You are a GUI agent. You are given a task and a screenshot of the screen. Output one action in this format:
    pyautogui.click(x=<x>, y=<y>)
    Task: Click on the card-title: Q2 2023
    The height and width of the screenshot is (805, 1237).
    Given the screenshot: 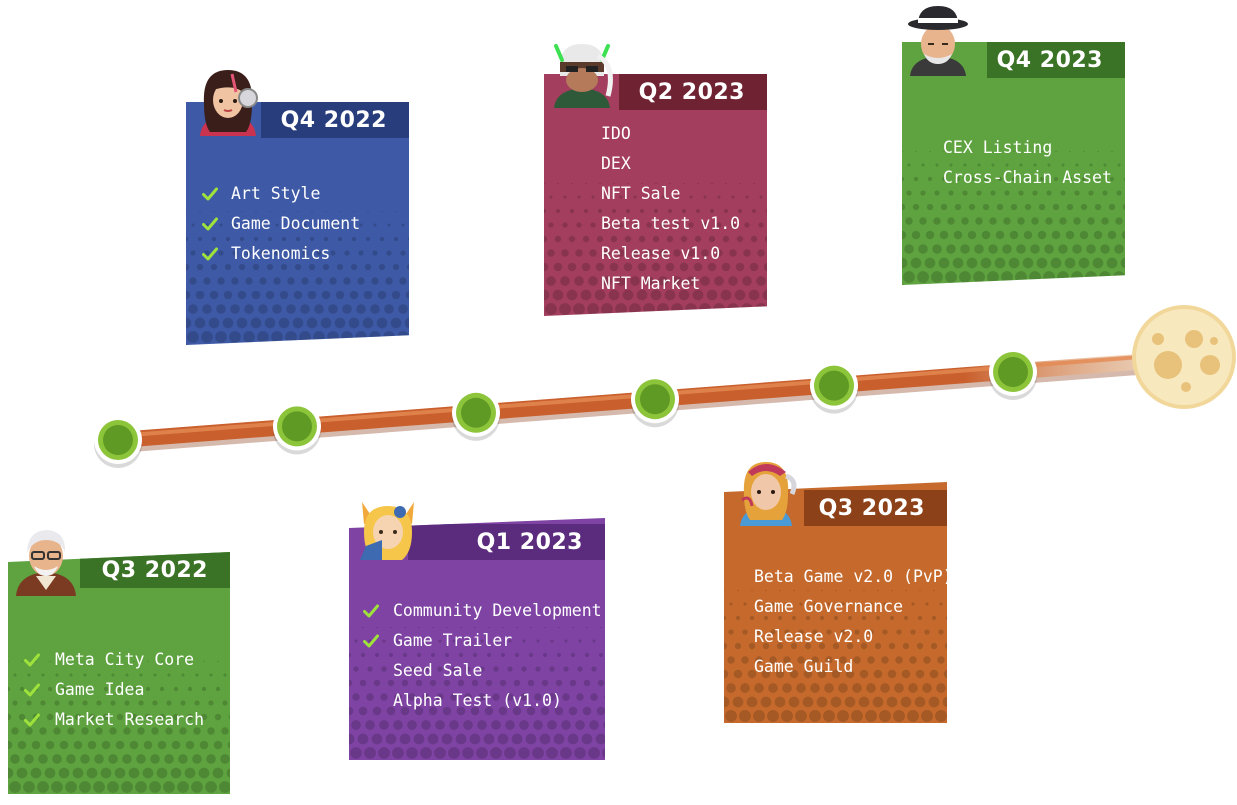 What is the action you would take?
    pyautogui.click(x=691, y=92)
    